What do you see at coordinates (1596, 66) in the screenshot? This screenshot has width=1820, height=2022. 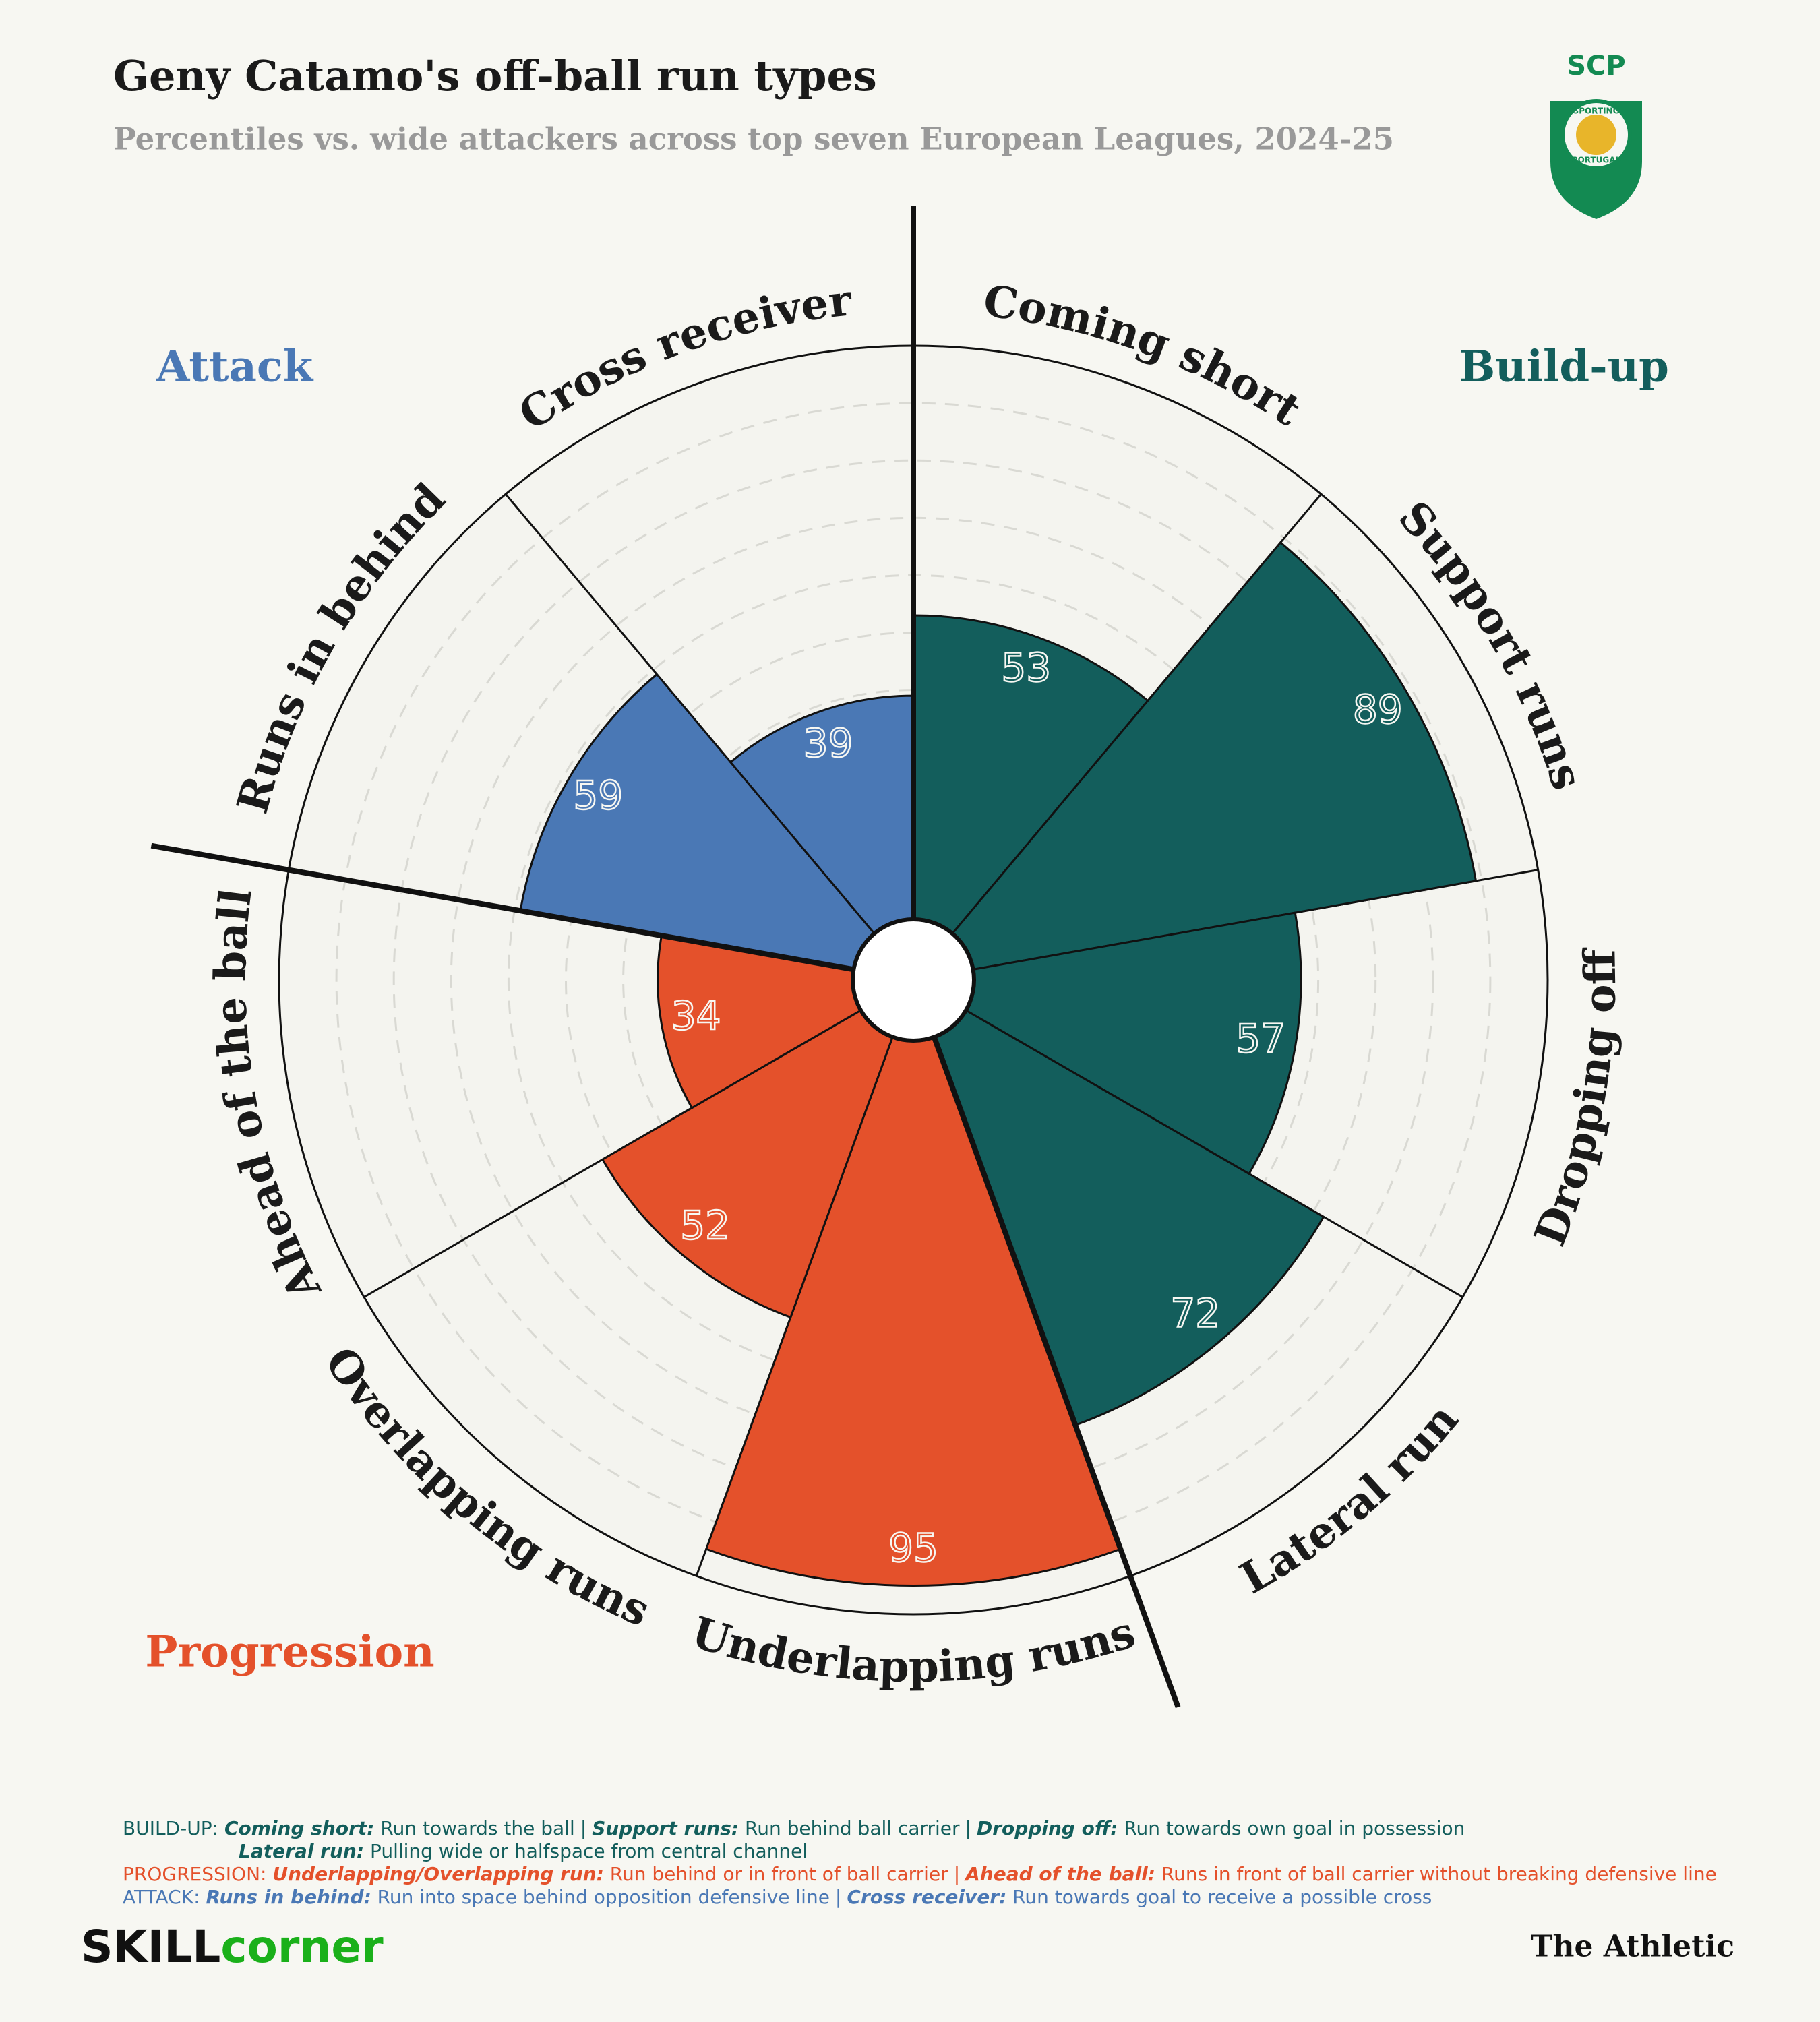 I see `logo-text: SCP` at bounding box center [1596, 66].